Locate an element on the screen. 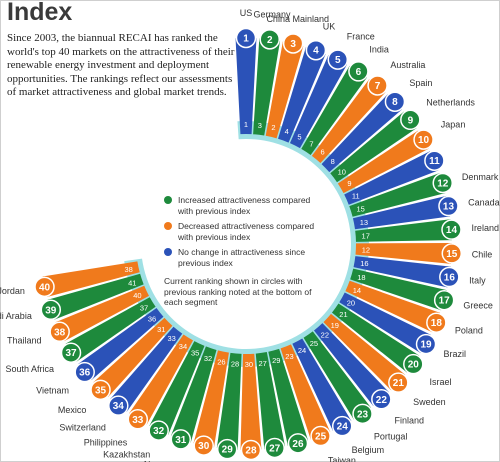 This screenshot has width=500, height=462. previous-rank-label: 16 is located at coordinates (364, 263).